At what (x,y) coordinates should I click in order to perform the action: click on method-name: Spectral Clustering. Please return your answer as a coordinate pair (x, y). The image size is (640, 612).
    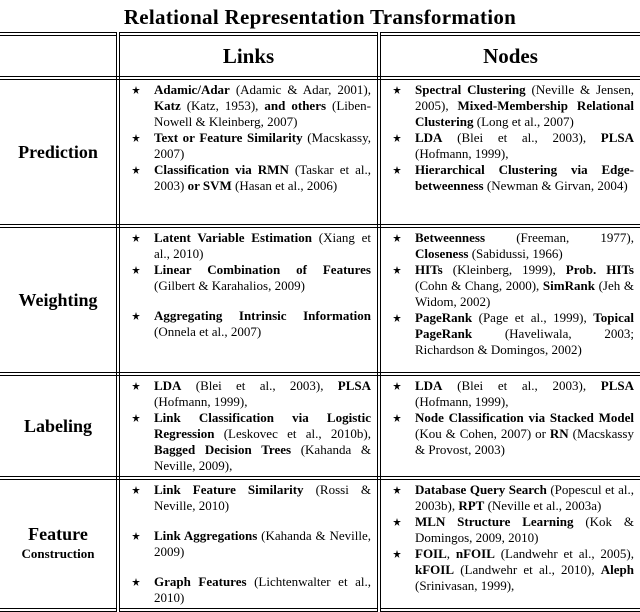
    Looking at the image, I should click on (470, 89).